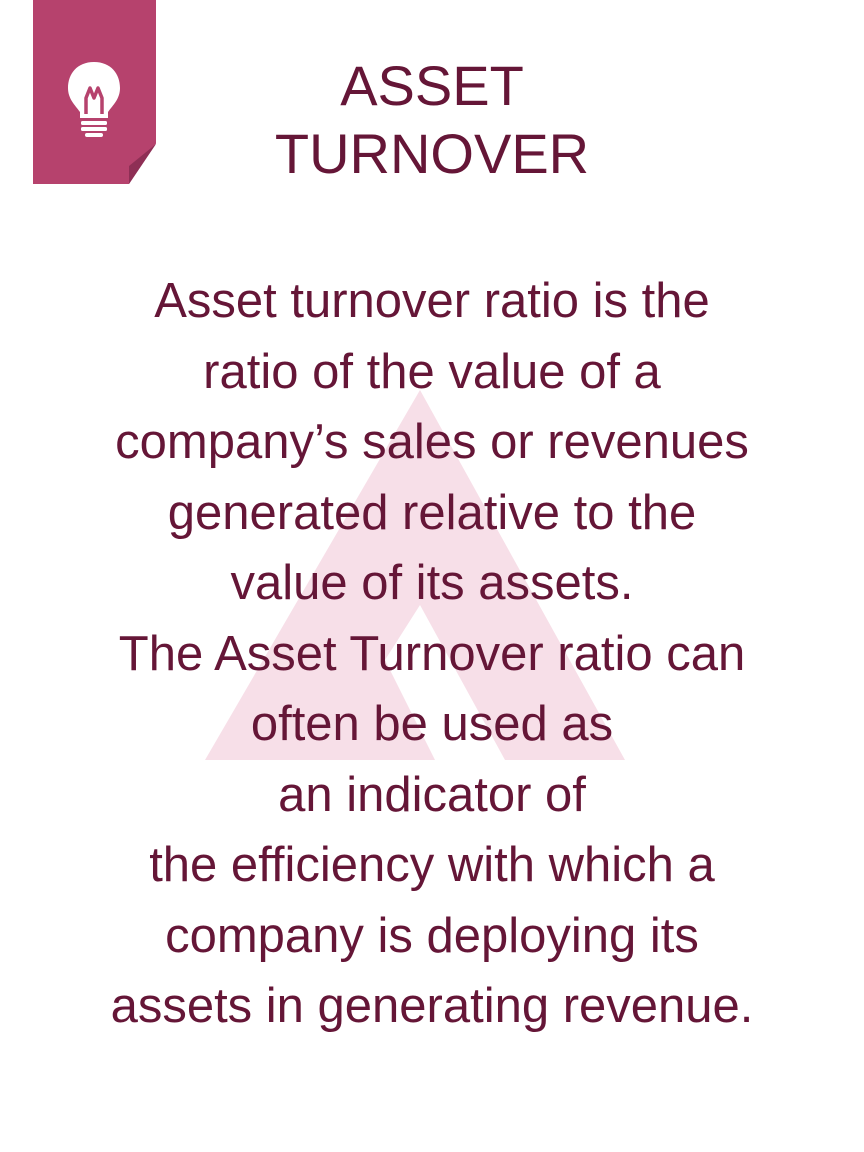 This screenshot has width=864, height=1152. I want to click on text-line: company’s sales or revenues, so click(432, 442).